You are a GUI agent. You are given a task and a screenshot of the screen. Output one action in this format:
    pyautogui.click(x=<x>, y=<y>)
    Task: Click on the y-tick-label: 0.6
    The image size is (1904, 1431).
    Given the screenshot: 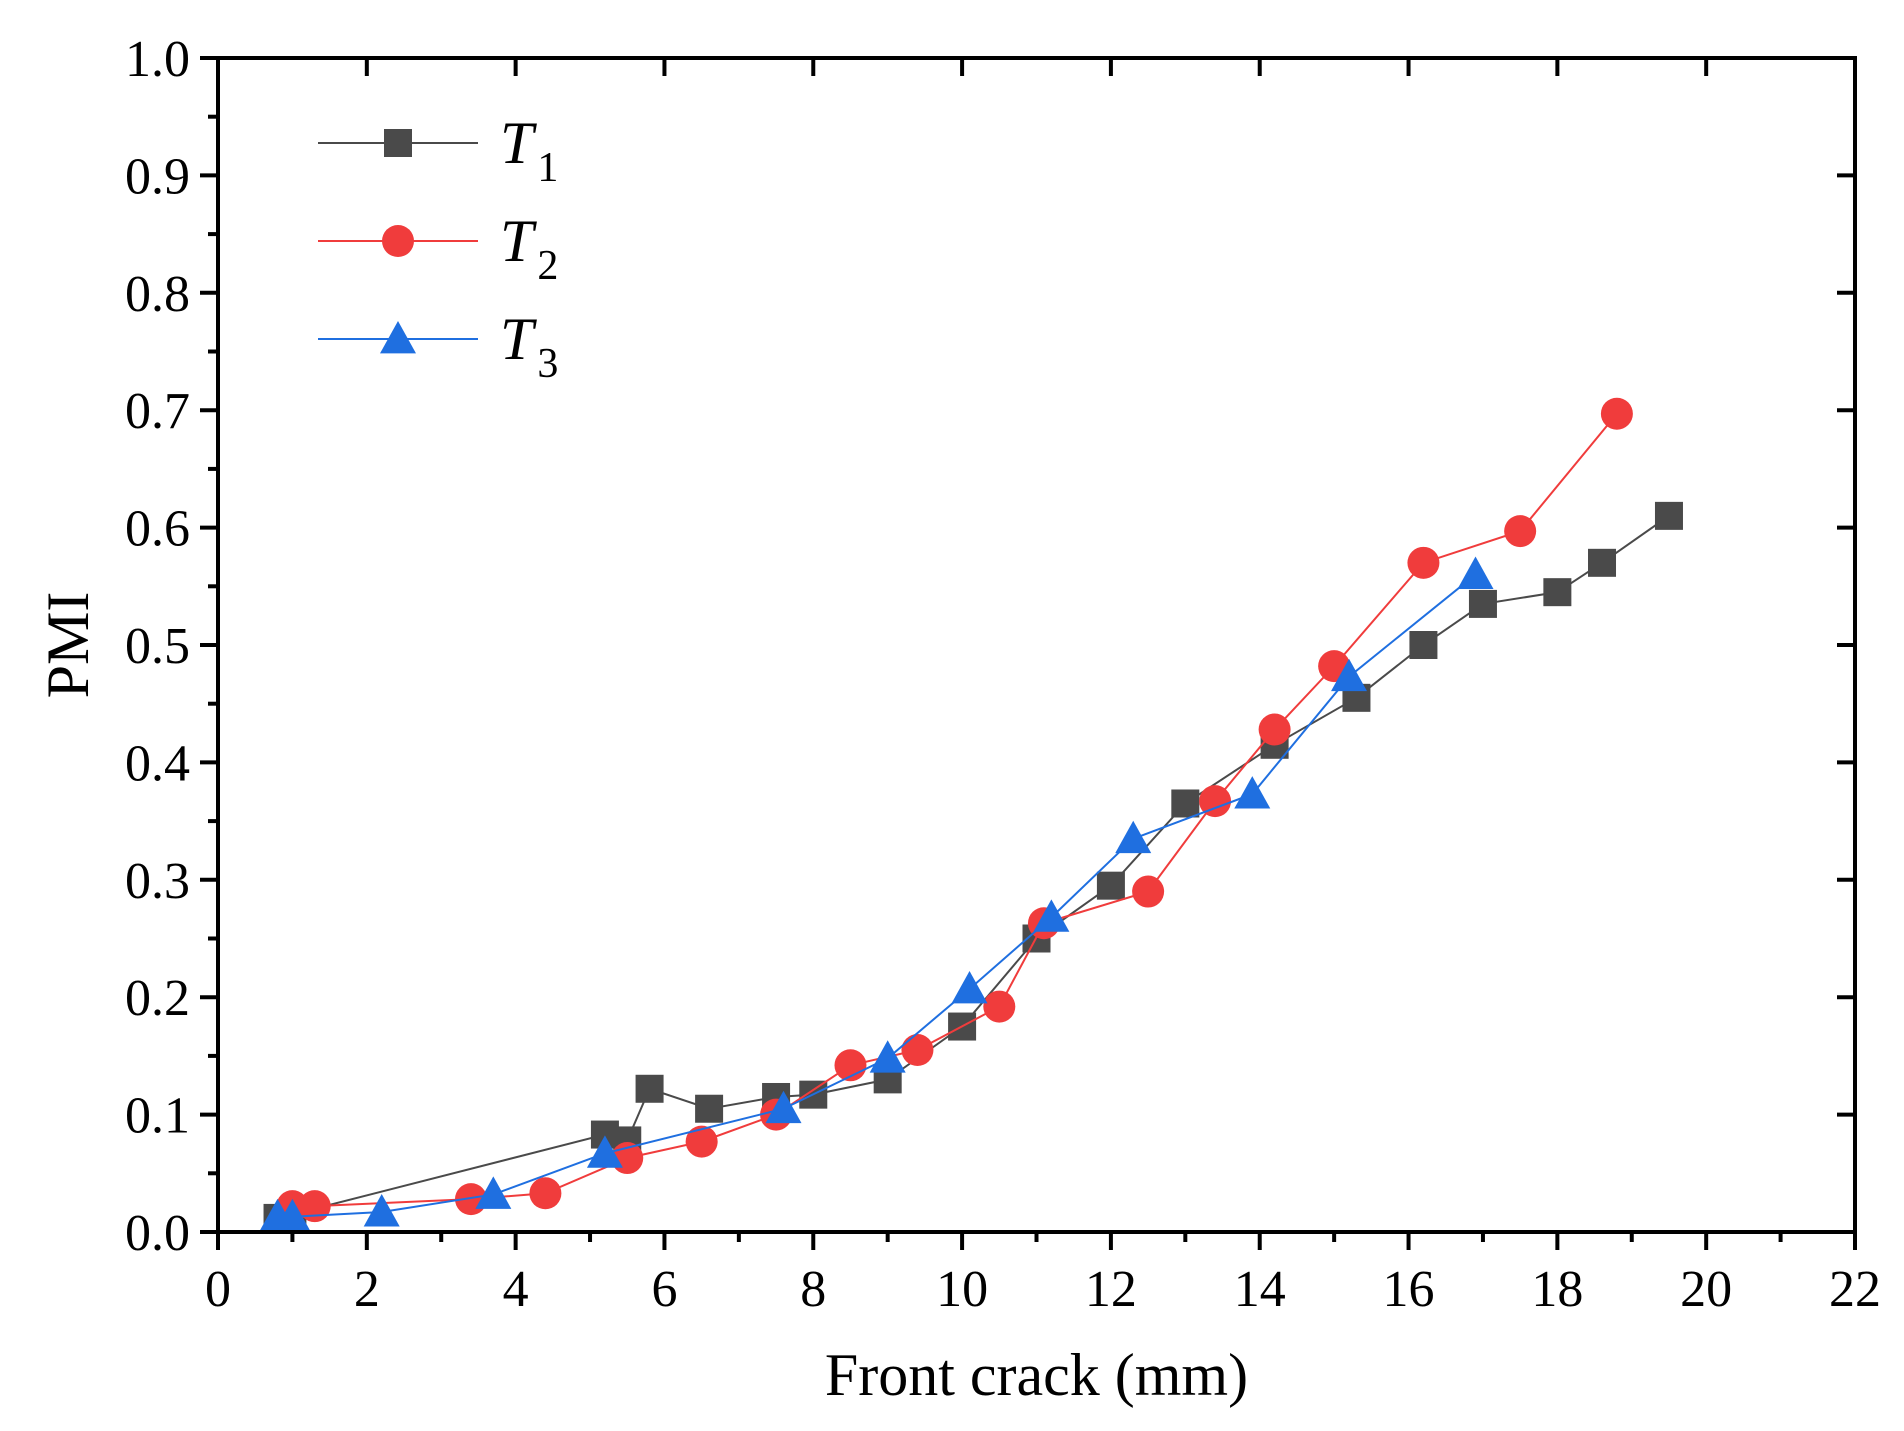 What is the action you would take?
    pyautogui.click(x=157, y=529)
    